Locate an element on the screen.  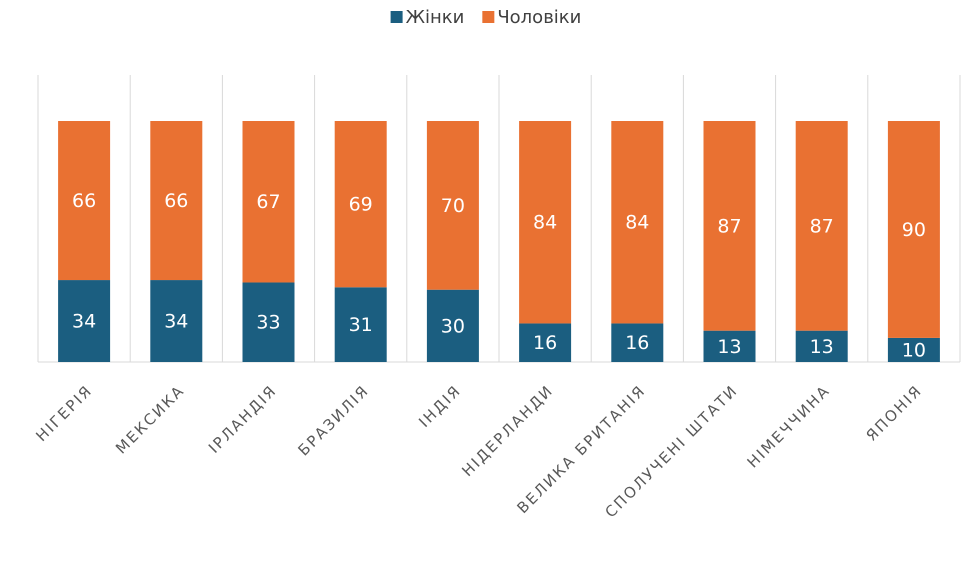
data-label: 30 is located at coordinates (453, 326).